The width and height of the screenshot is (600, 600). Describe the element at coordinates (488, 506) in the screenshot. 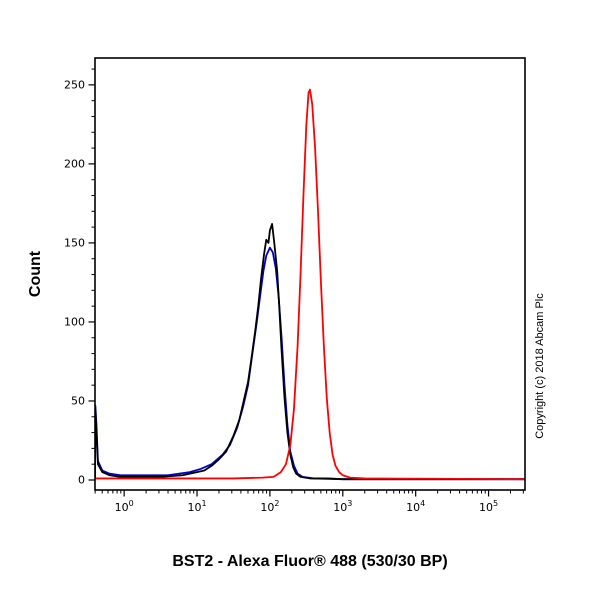

I see `x-tick-label: 10⁵` at that location.